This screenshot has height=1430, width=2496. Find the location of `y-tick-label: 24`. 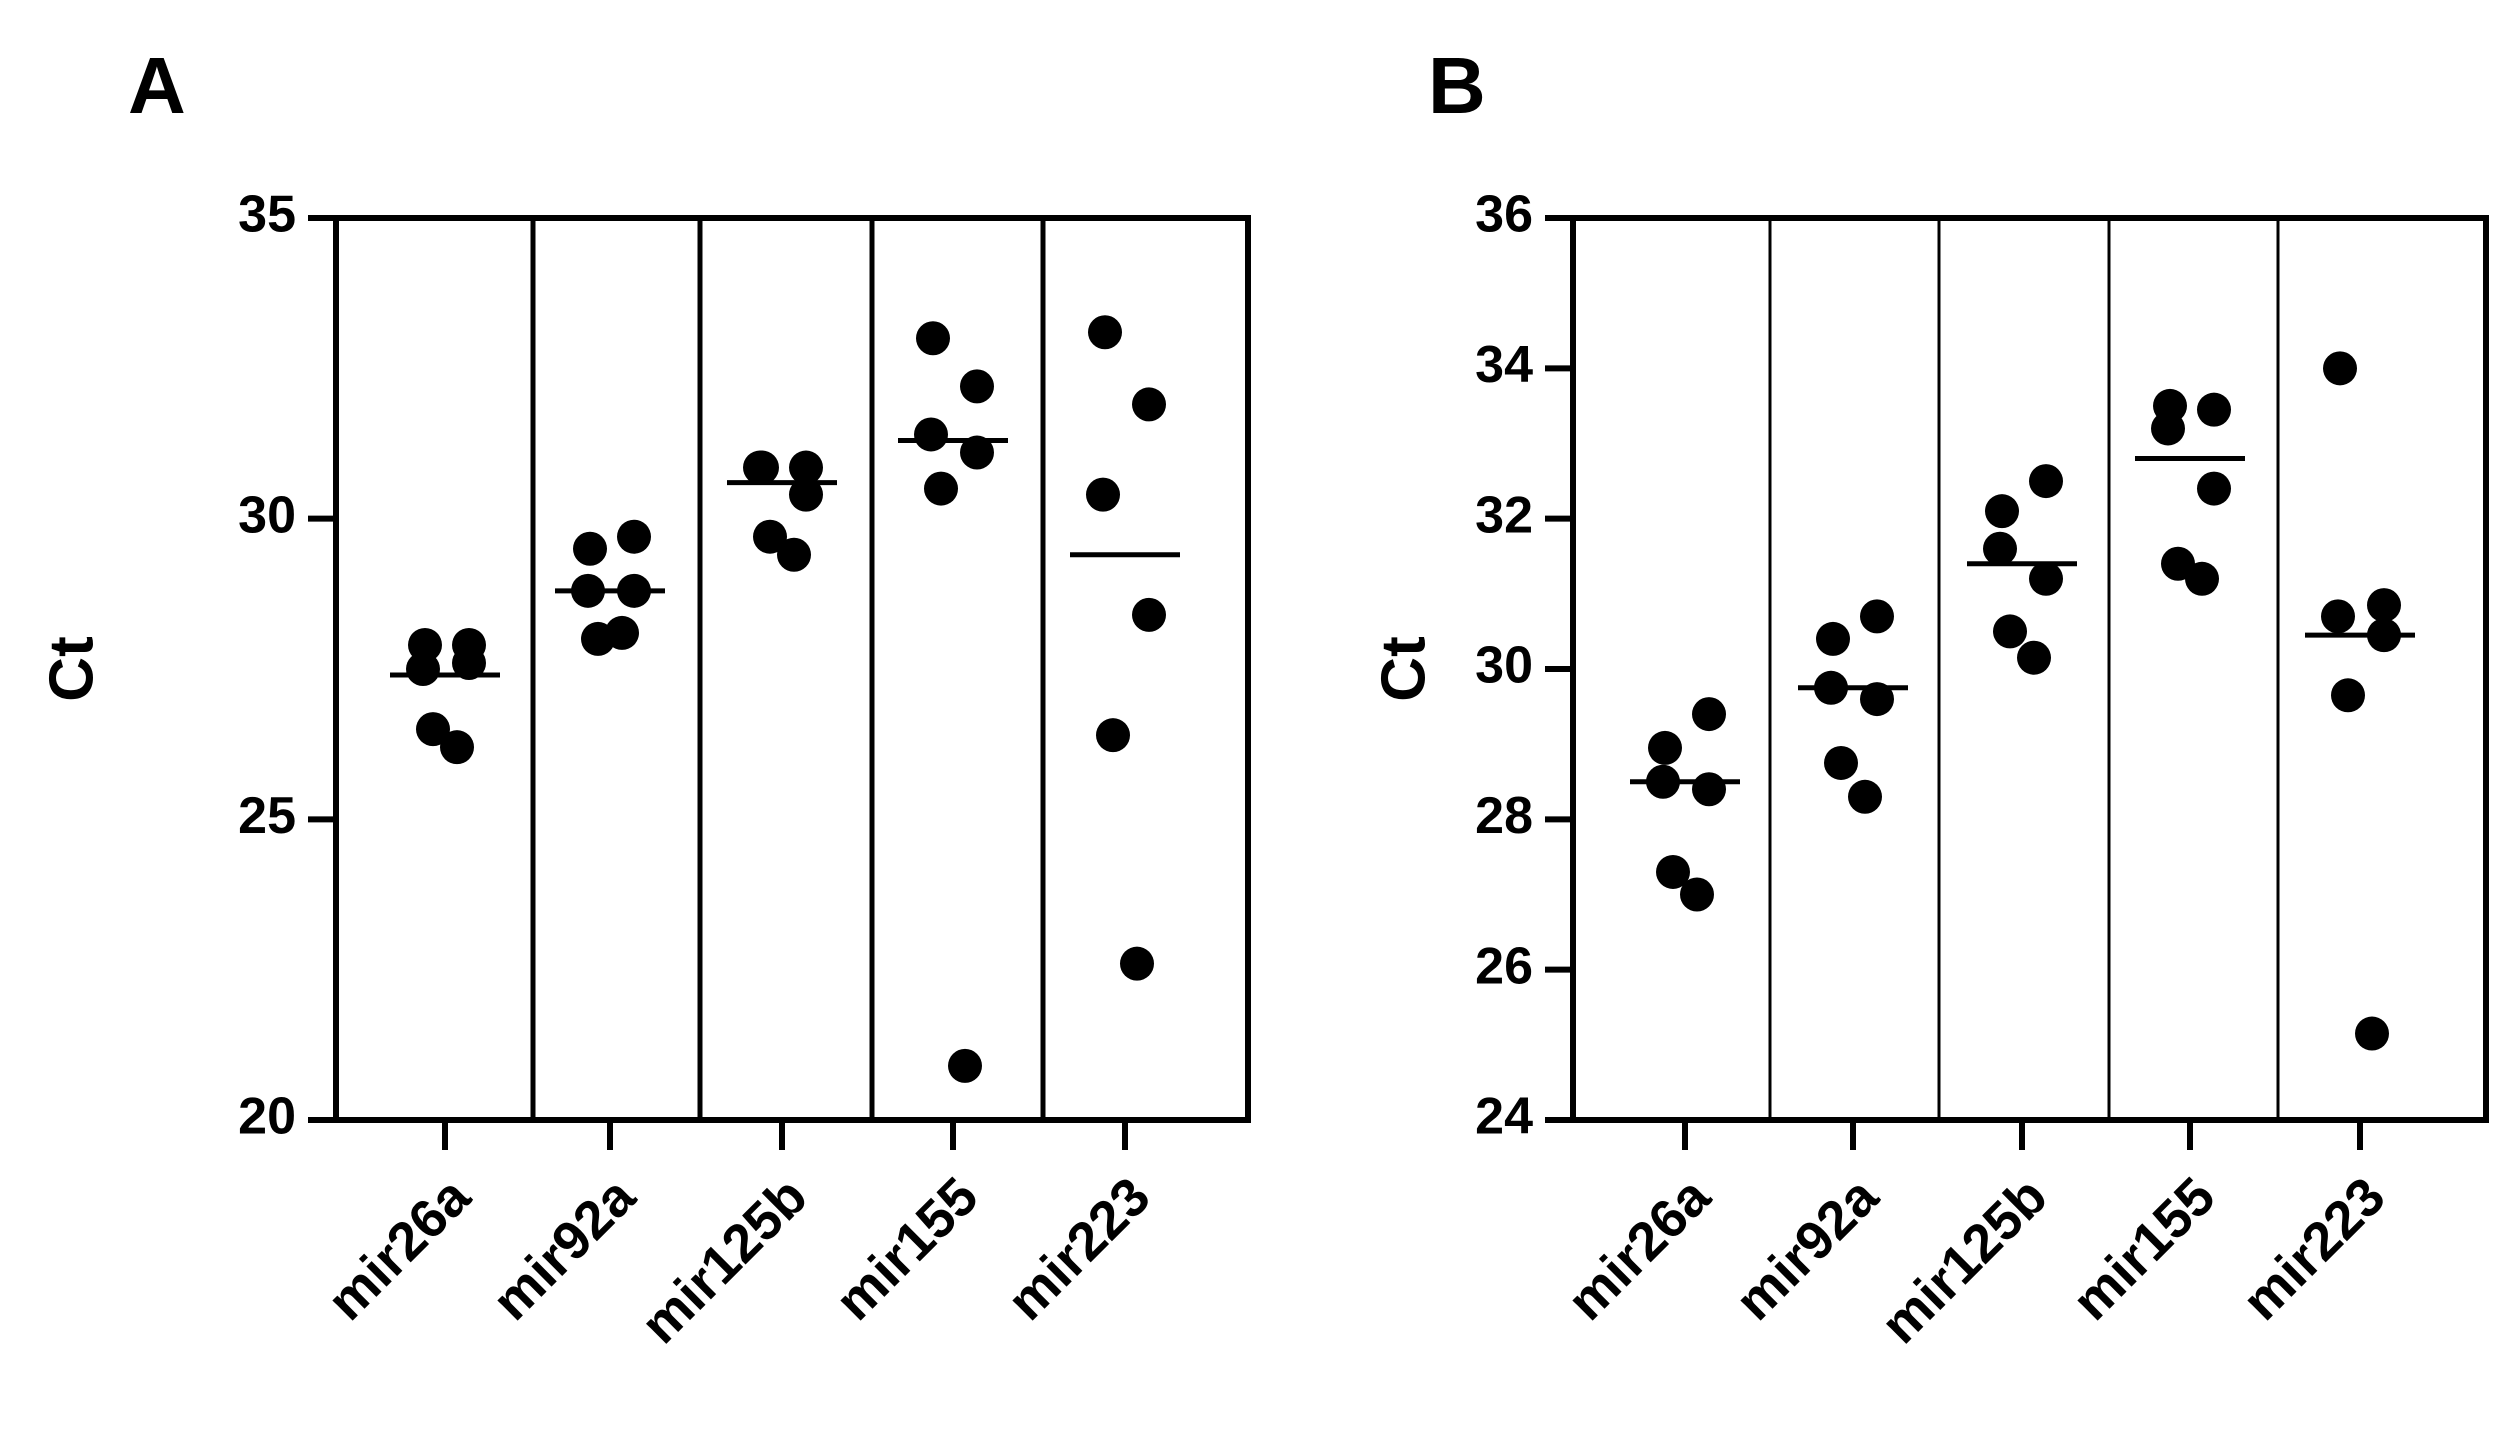

y-tick-label: 24 is located at coordinates (1504, 1117).